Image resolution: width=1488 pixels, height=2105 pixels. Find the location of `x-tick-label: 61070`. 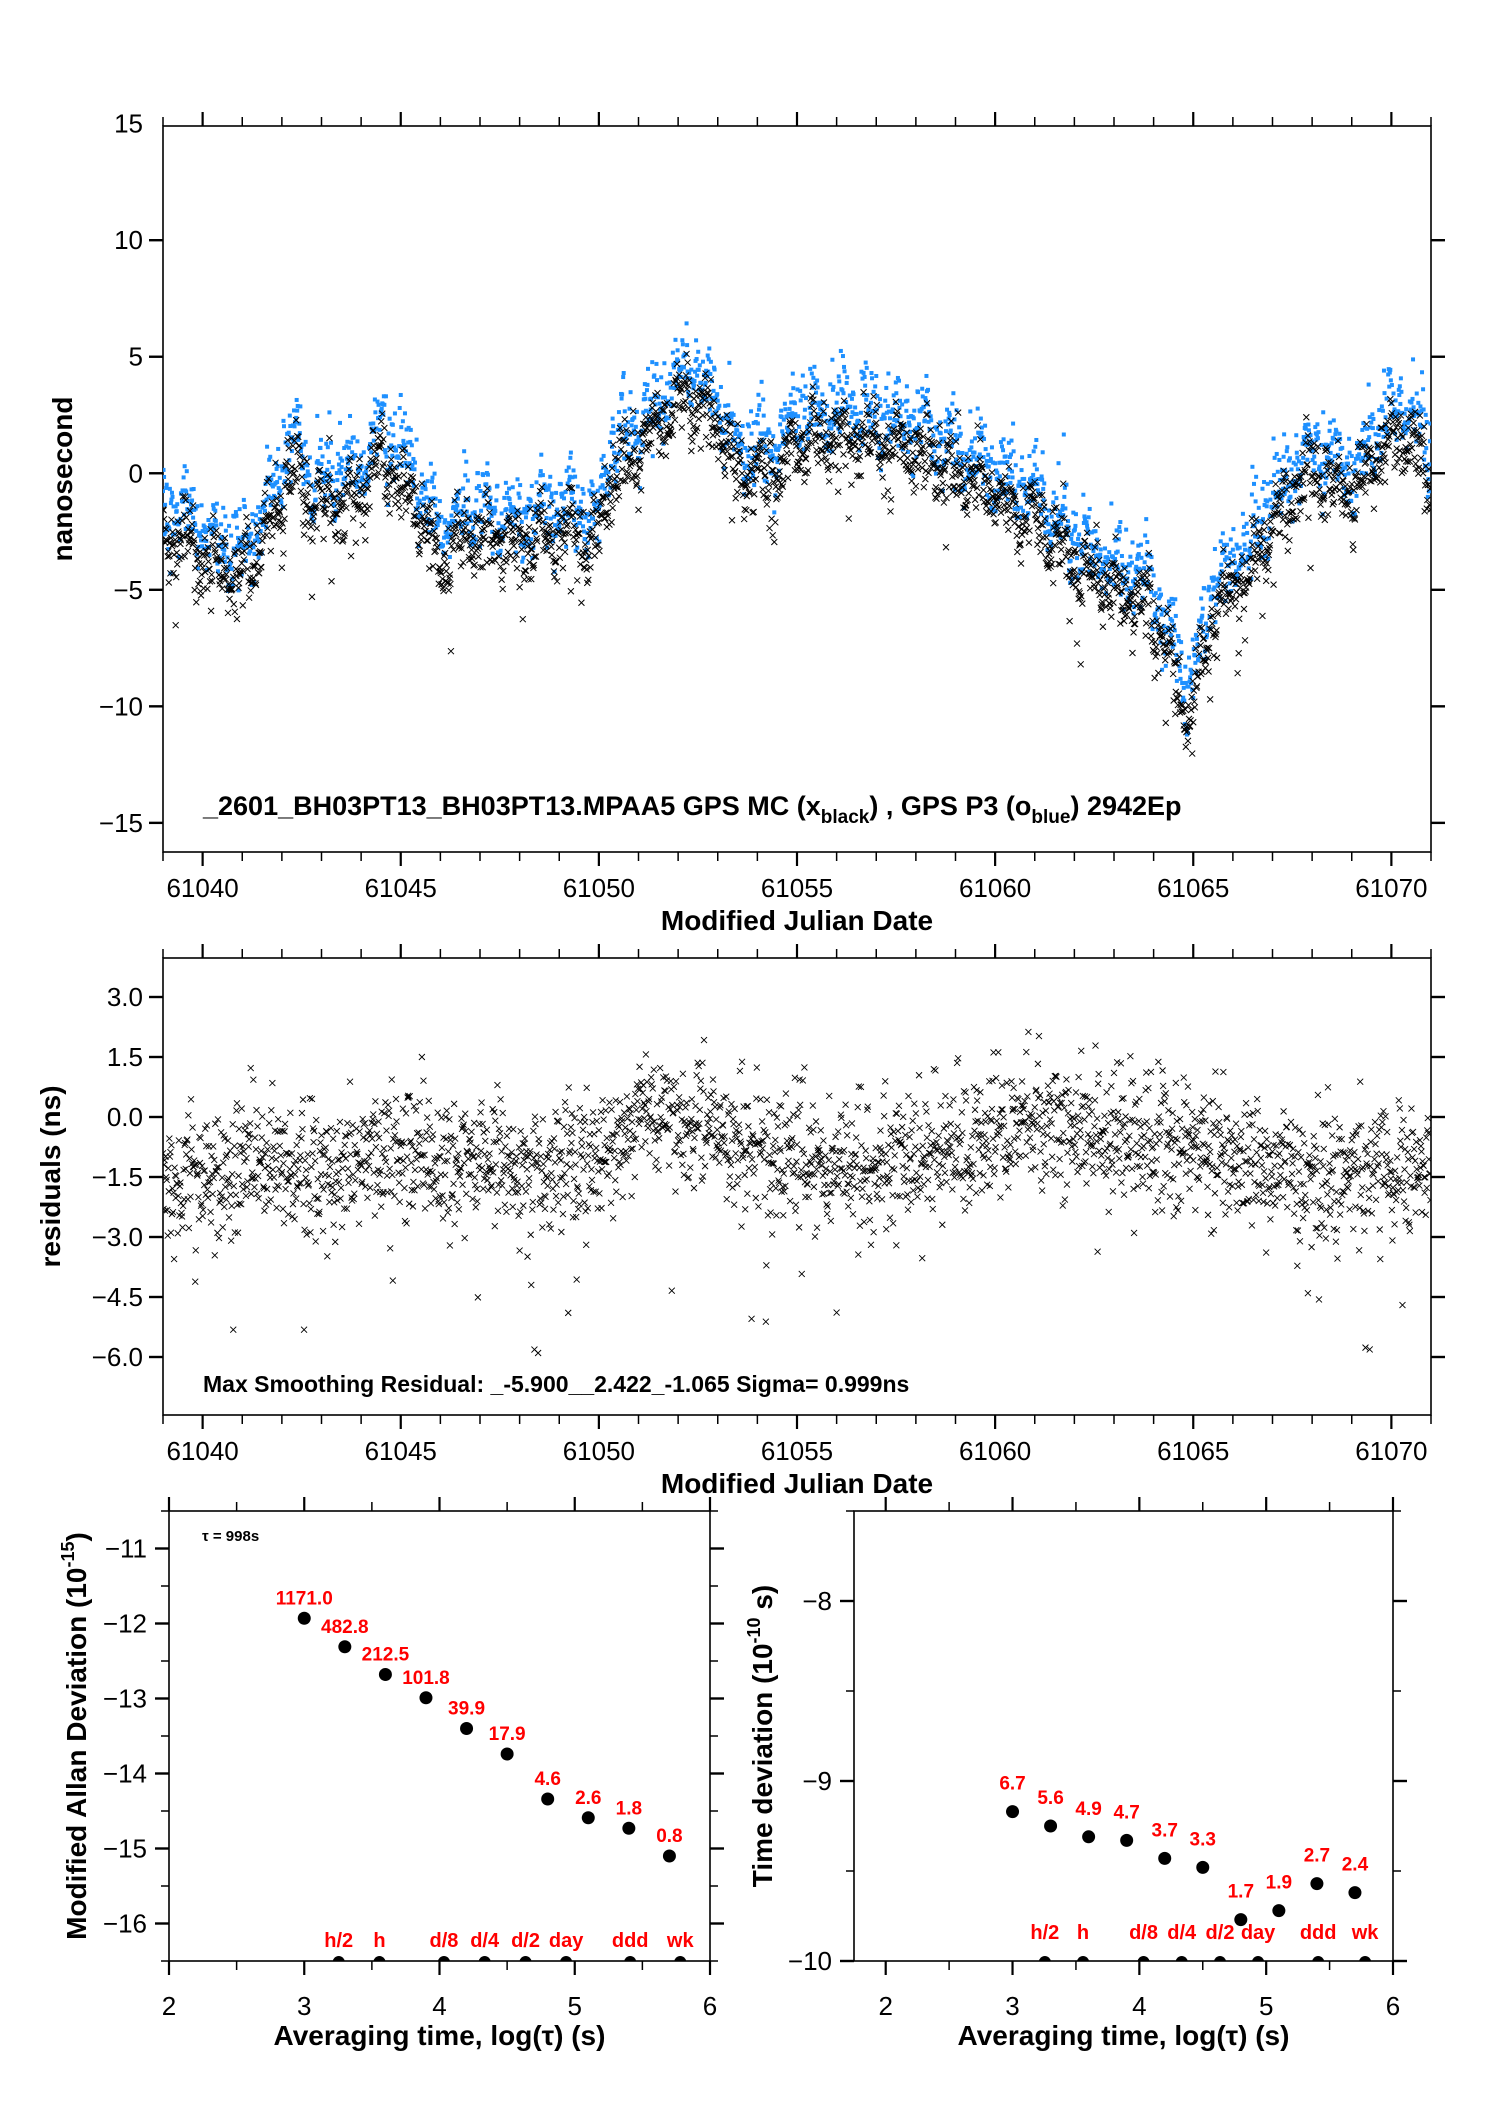

x-tick-label: 61070 is located at coordinates (1391, 1451).